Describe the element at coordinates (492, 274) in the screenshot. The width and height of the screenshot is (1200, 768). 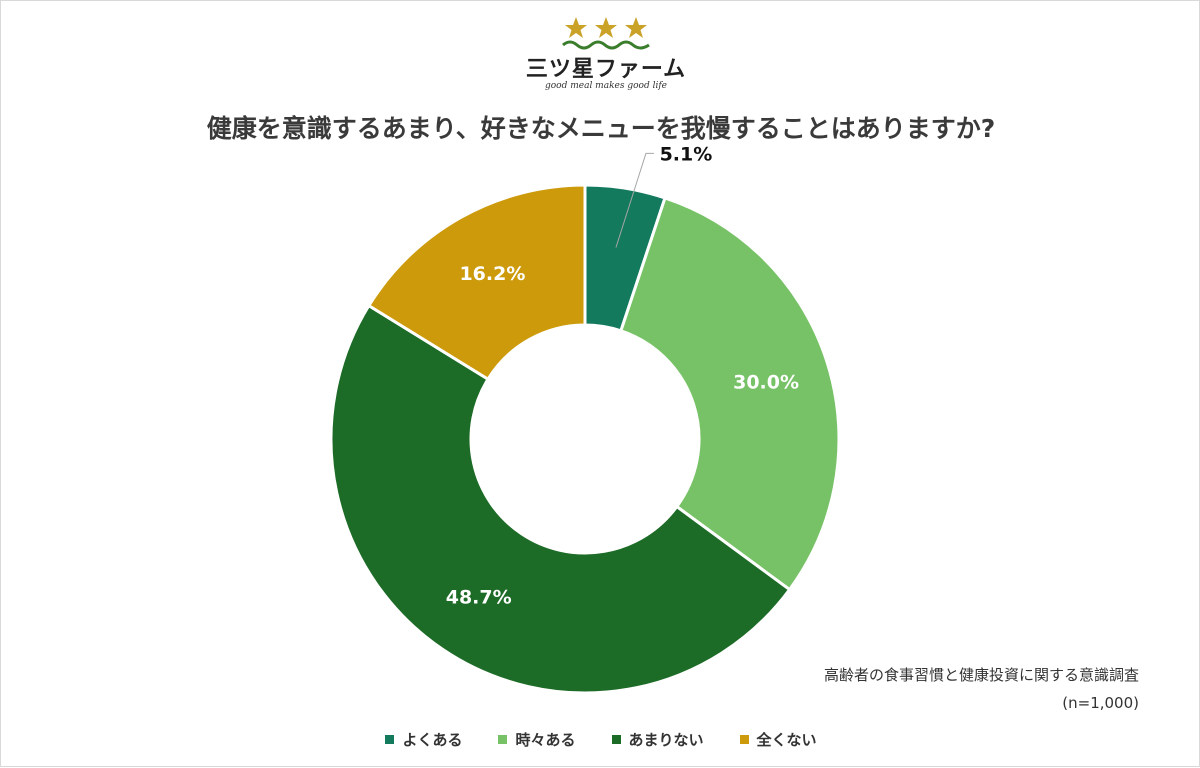
I see `slice-label-4: 16.2%` at that location.